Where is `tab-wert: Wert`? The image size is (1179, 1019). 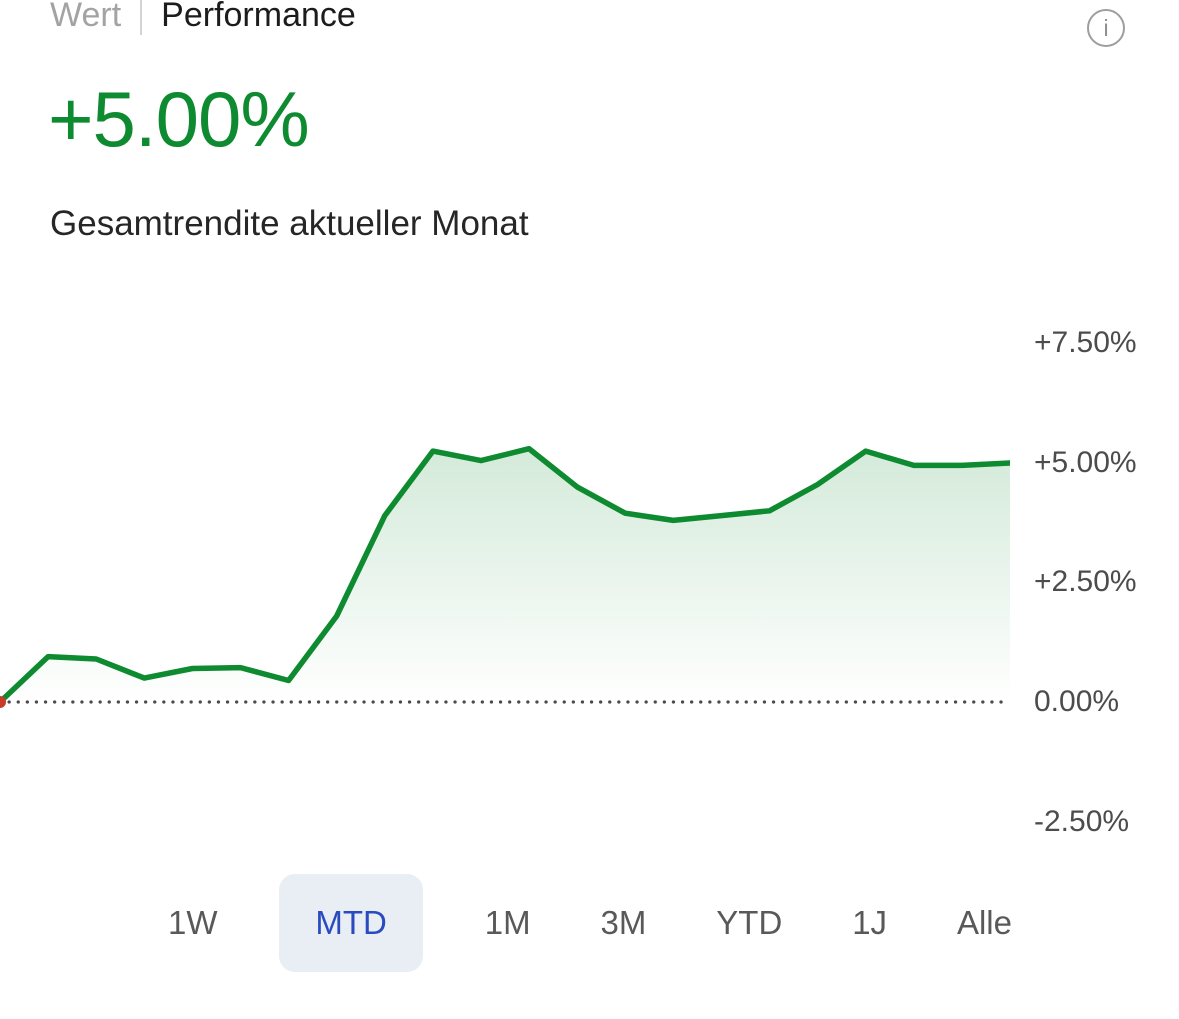
tab-wert: Wert is located at coordinates (86, 17).